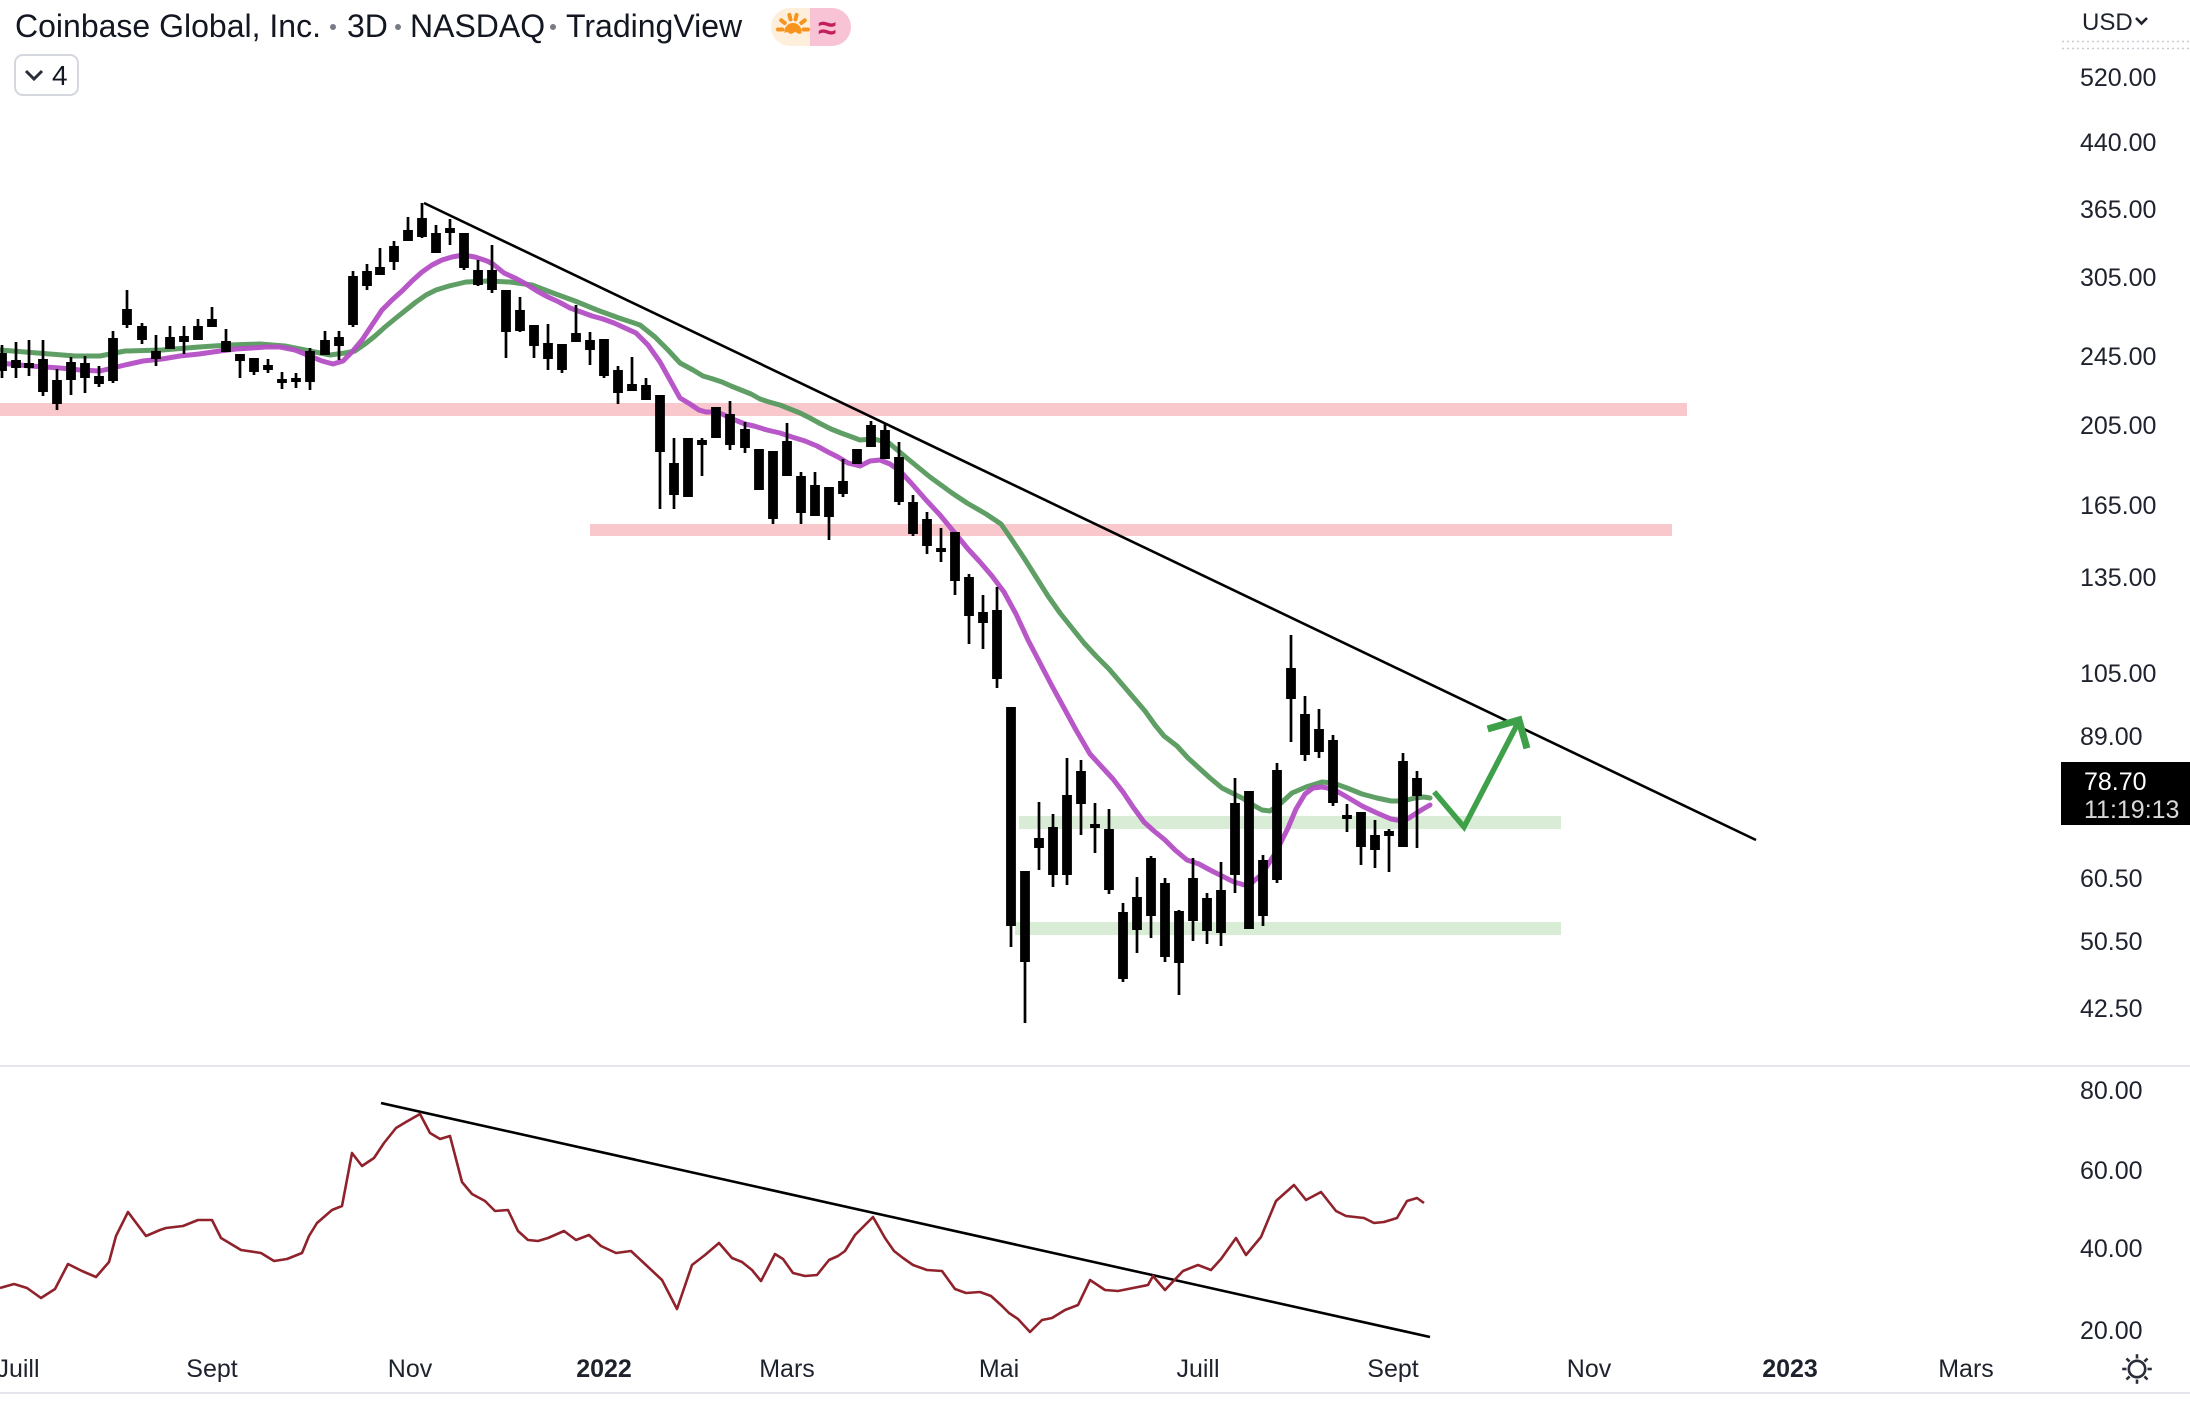 This screenshot has height=1403, width=2190. I want to click on svg-text: 42.50, so click(2111, 1009).